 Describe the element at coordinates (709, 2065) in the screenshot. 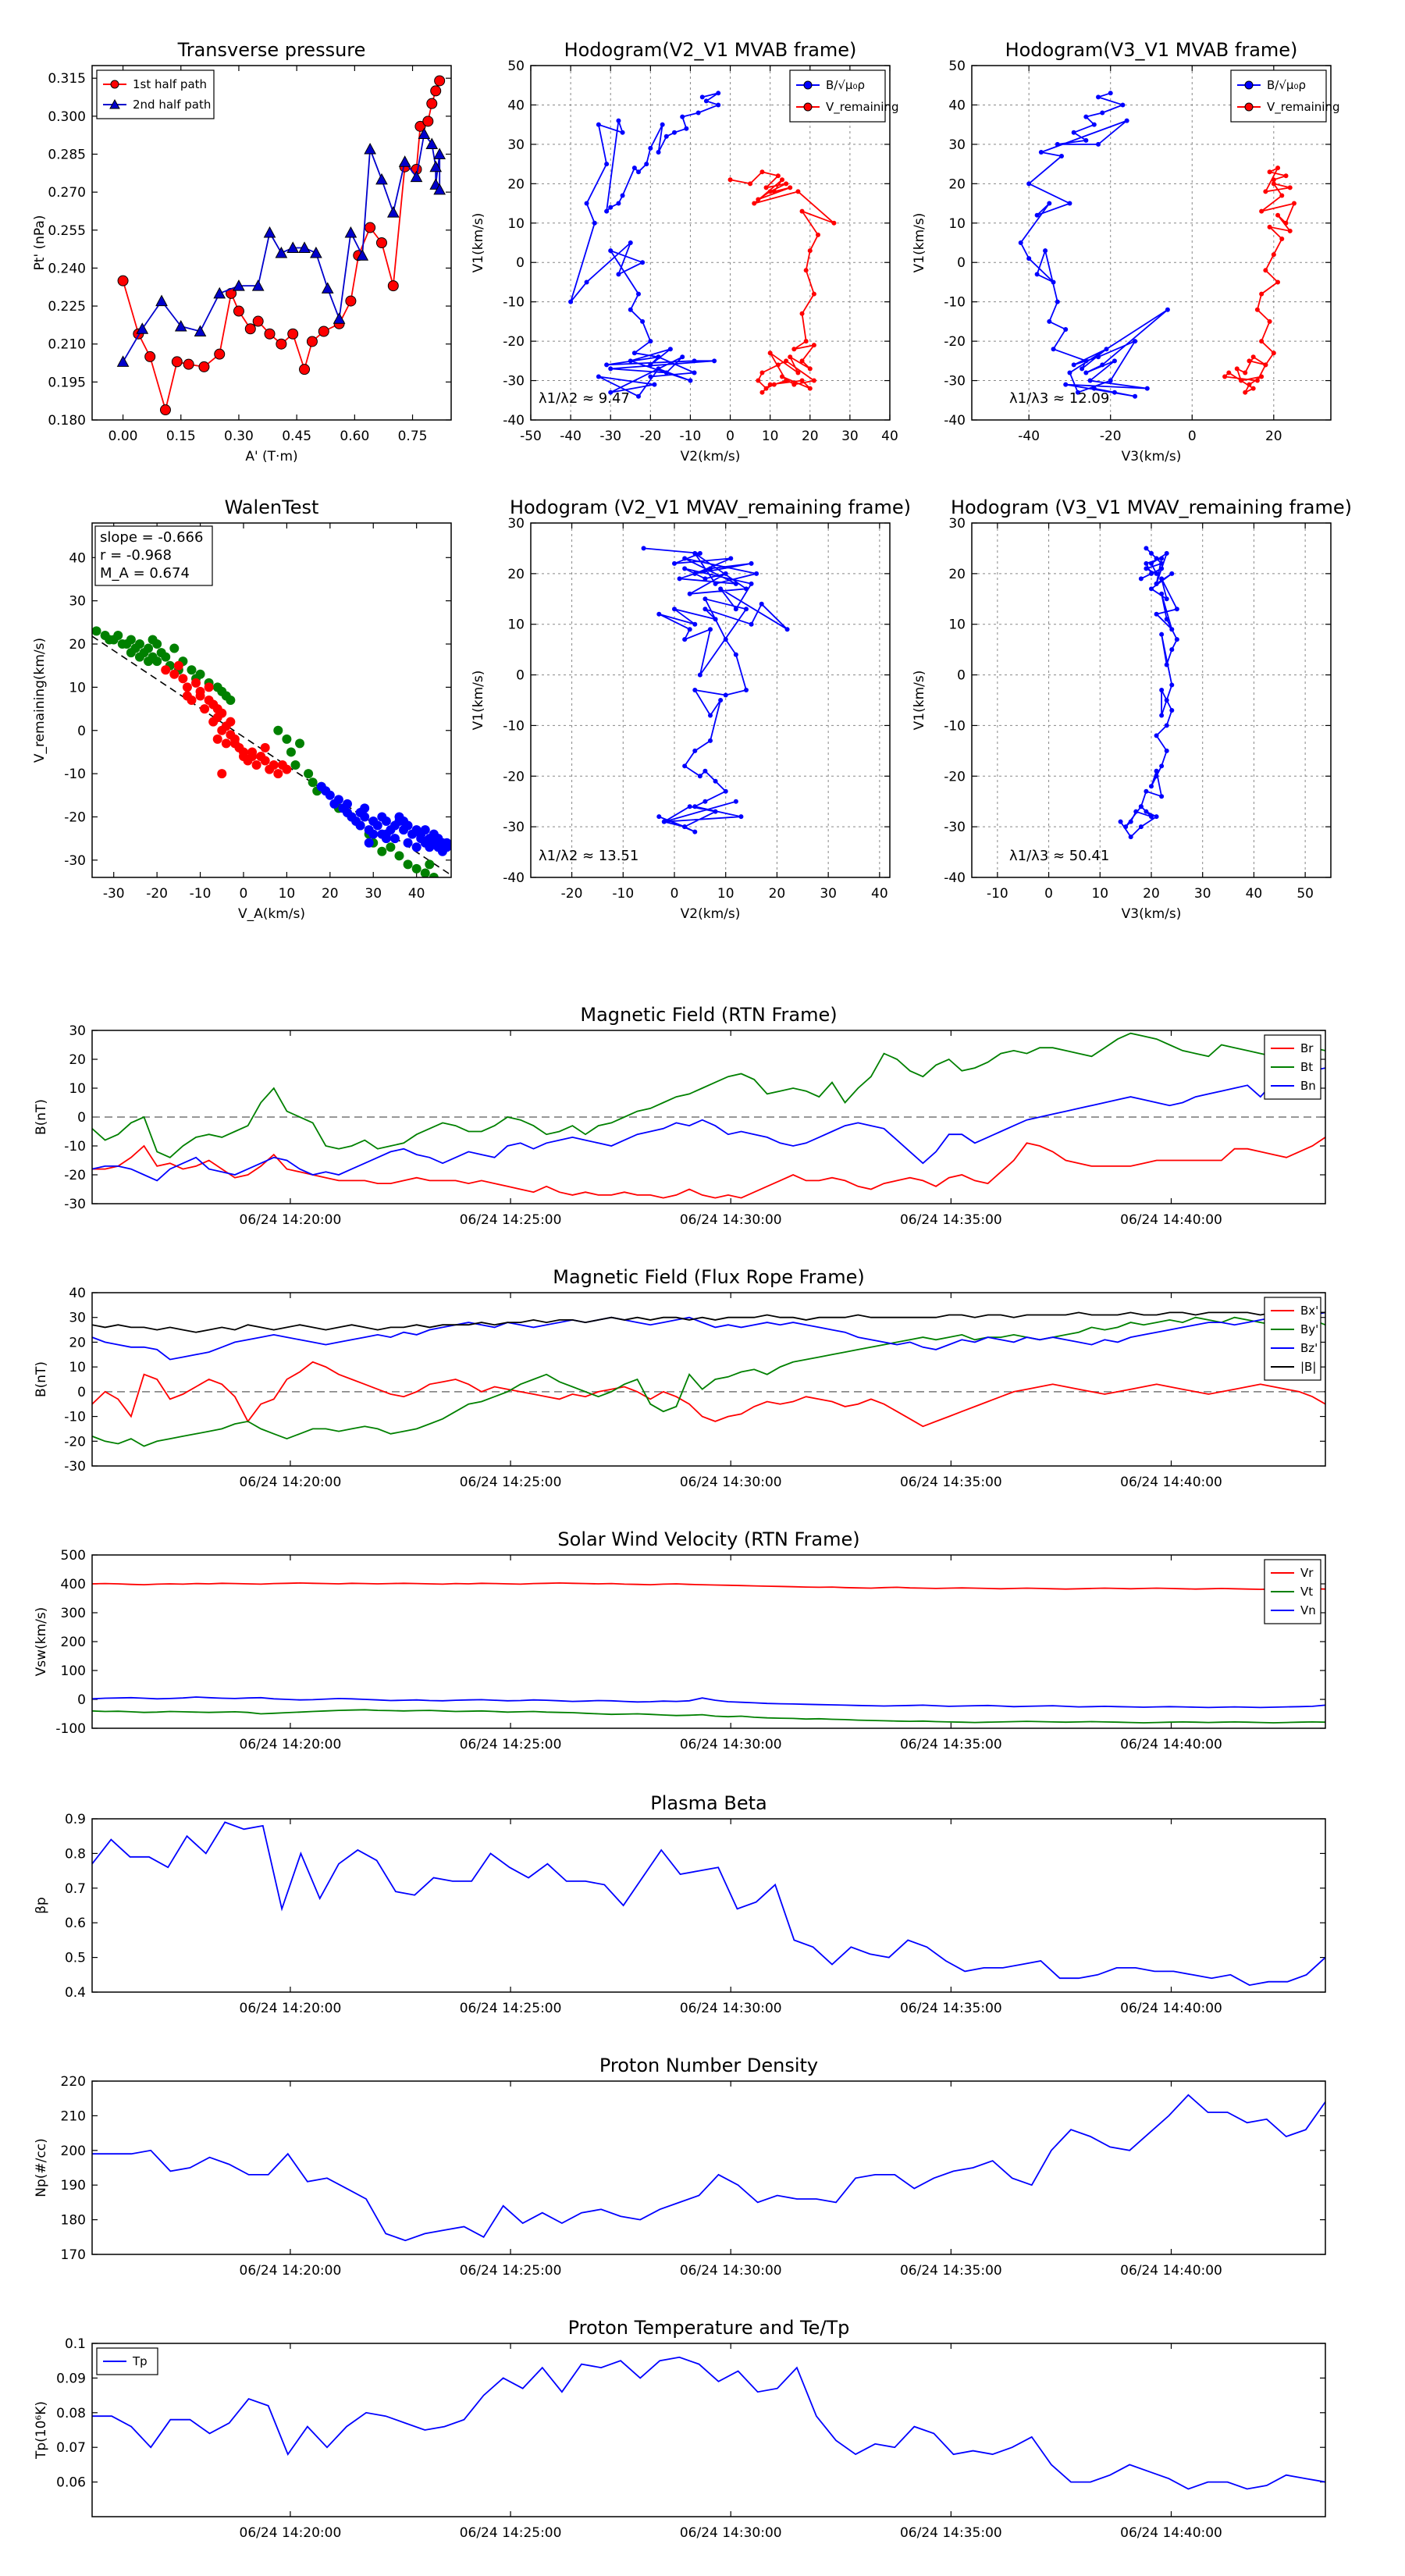

I see `panel-title: Proton Number Density` at that location.